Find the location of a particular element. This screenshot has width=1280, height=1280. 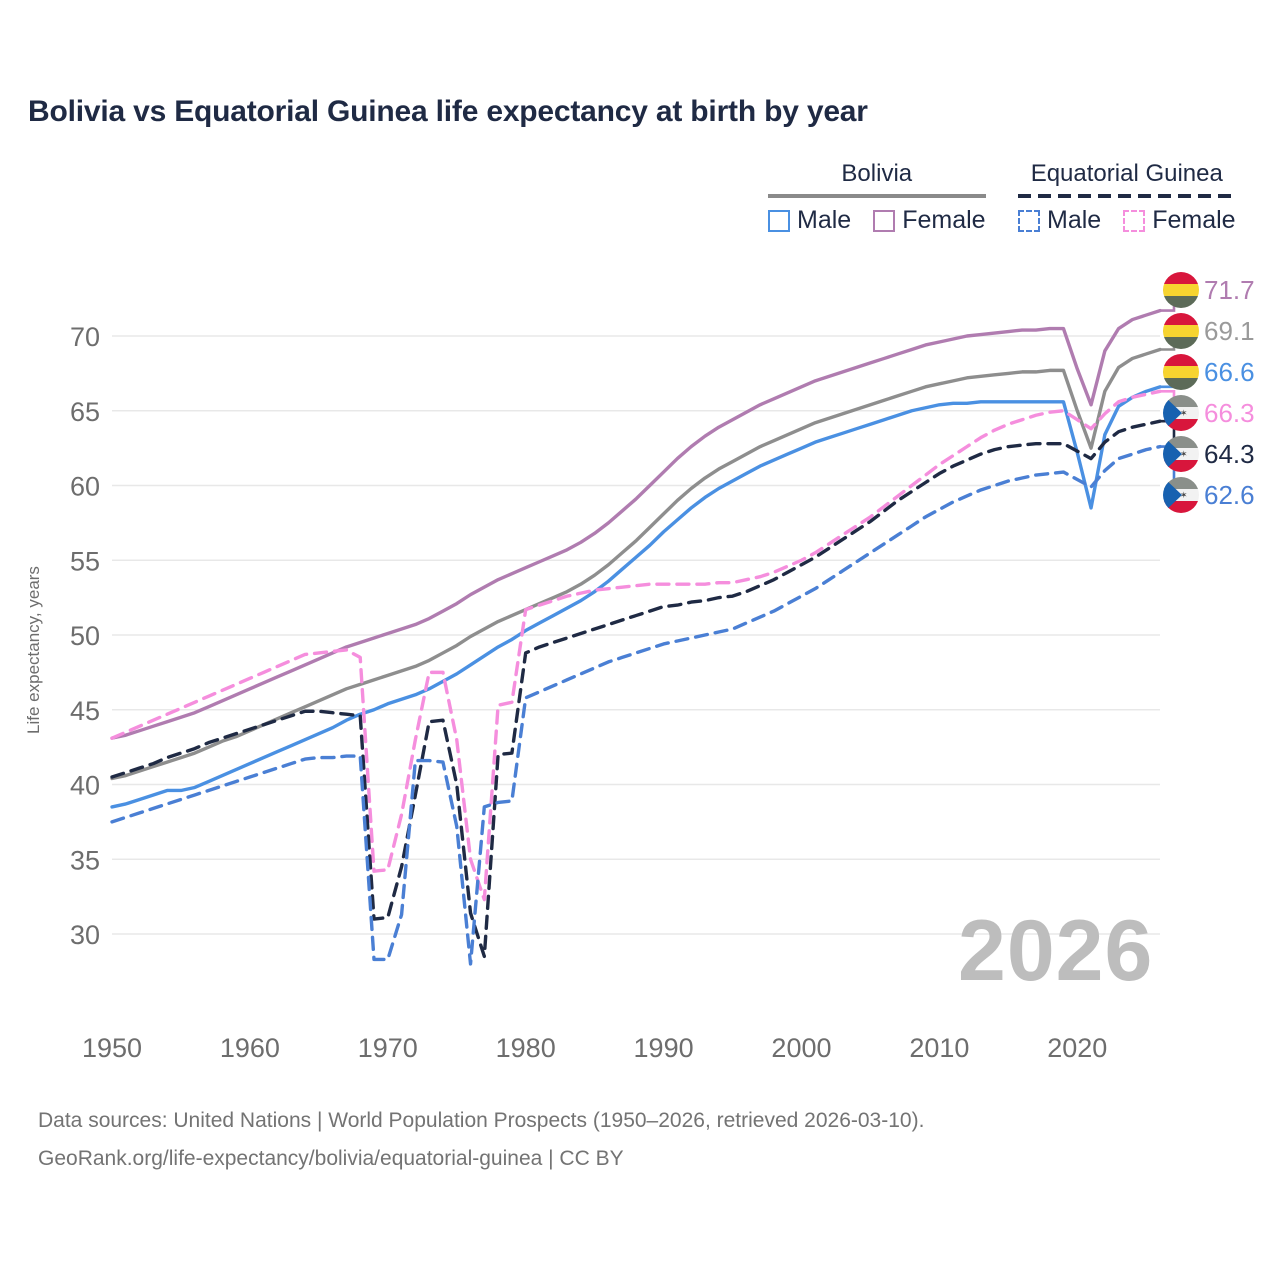

series-end-value: 64.3 is located at coordinates (1229, 453).